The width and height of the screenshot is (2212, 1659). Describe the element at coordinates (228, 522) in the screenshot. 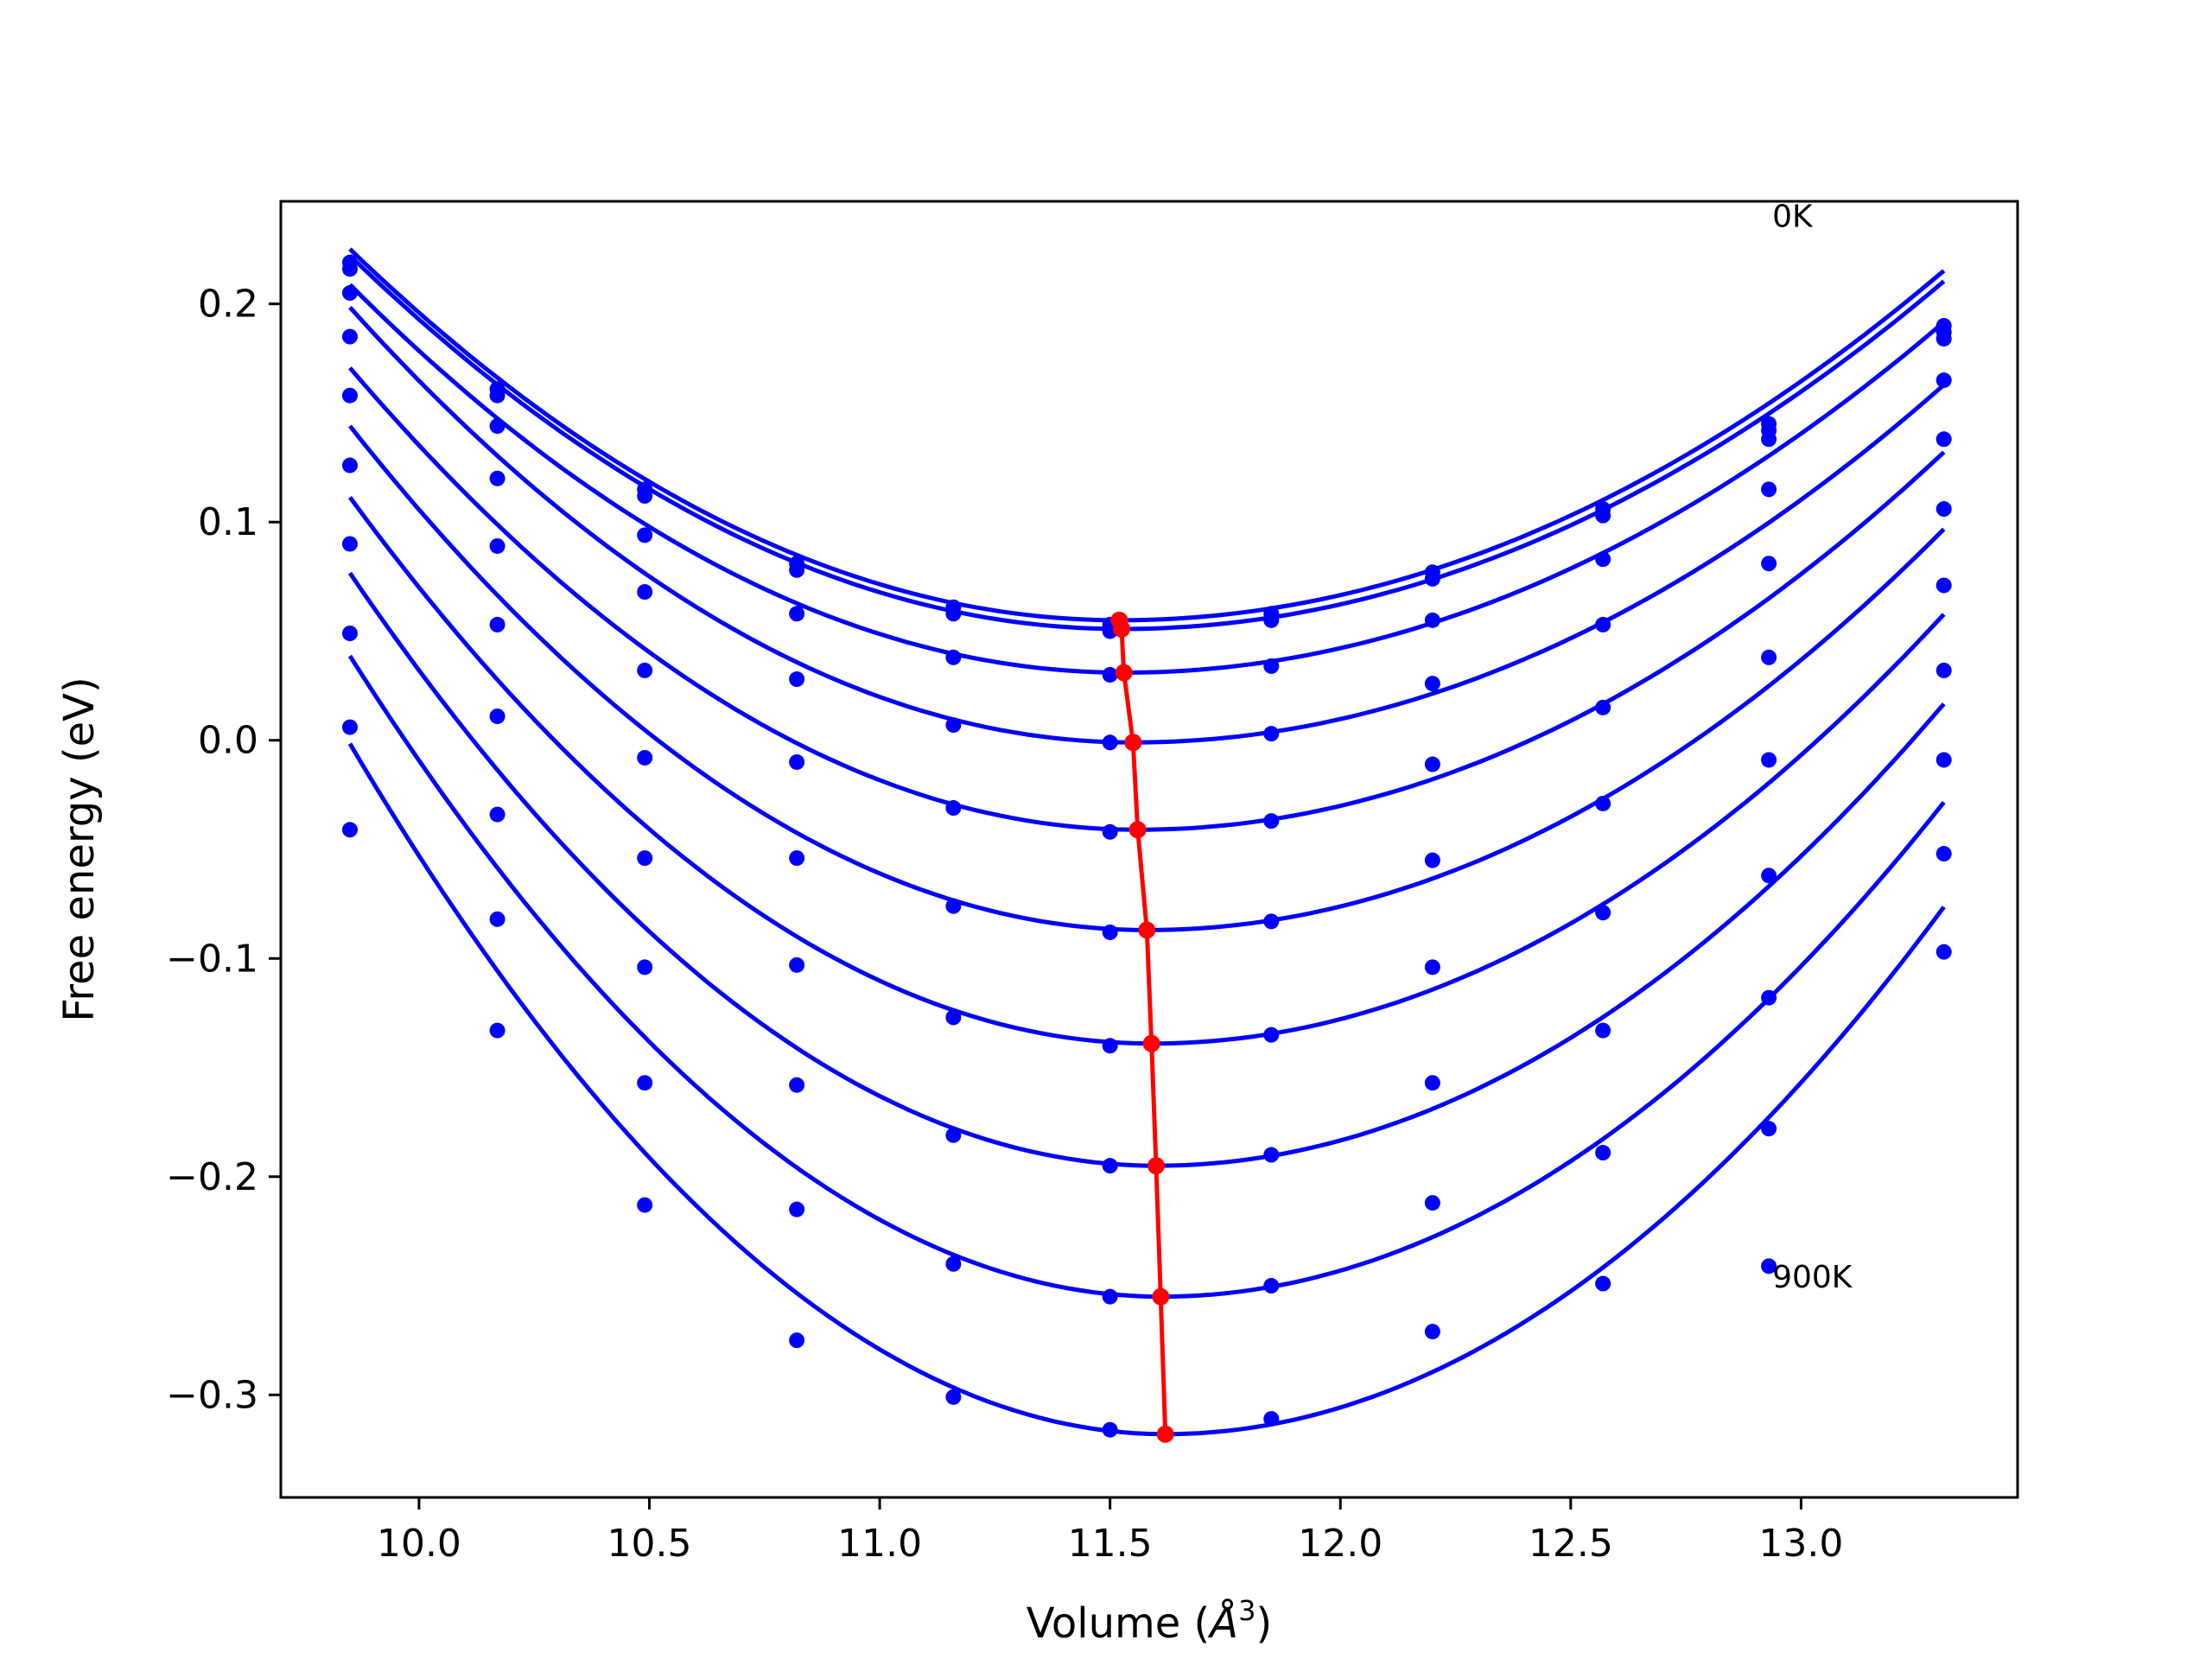

I see `y-tick-label: 0.1` at that location.